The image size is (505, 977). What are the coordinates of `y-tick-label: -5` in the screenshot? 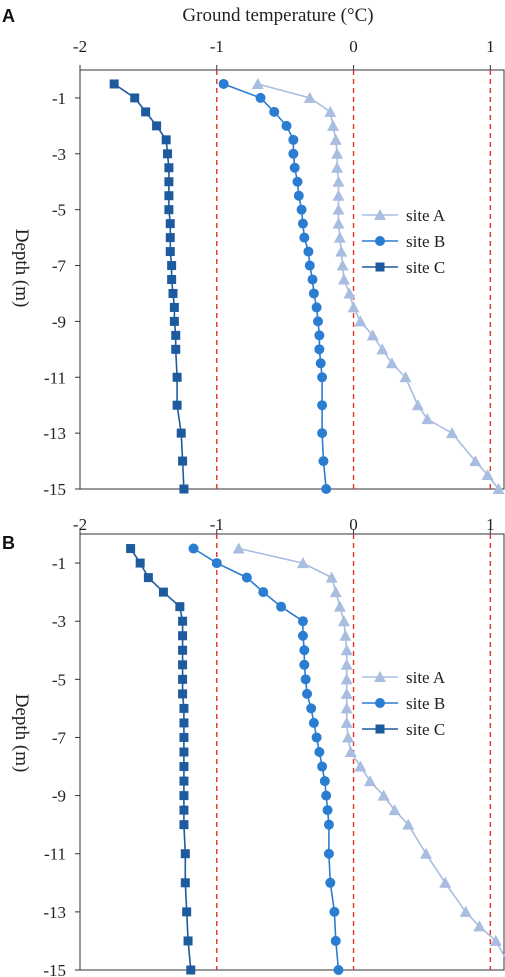 It's located at (59, 679).